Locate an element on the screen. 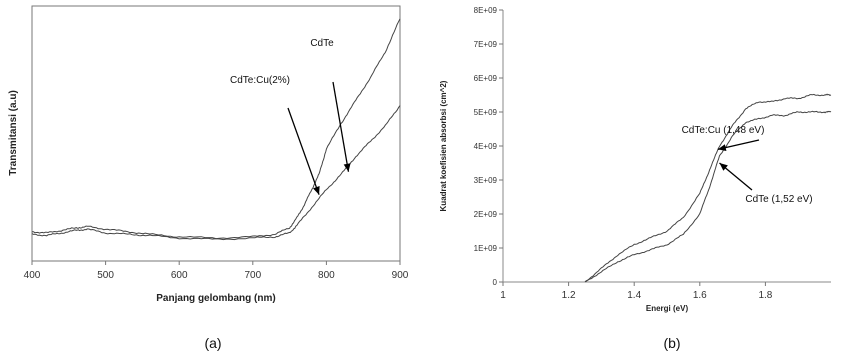 Image resolution: width=859 pixels, height=354 pixels. annotation-label: CdTe:Cu(2%) is located at coordinates (260, 80).